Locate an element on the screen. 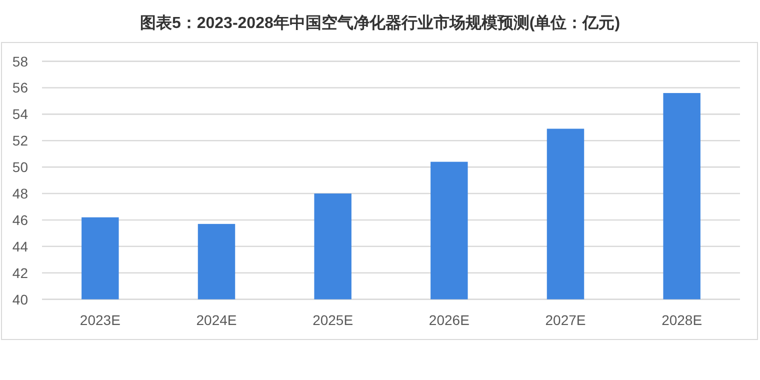 The width and height of the screenshot is (760, 380). y-tick-label: 52 is located at coordinates (20, 140).